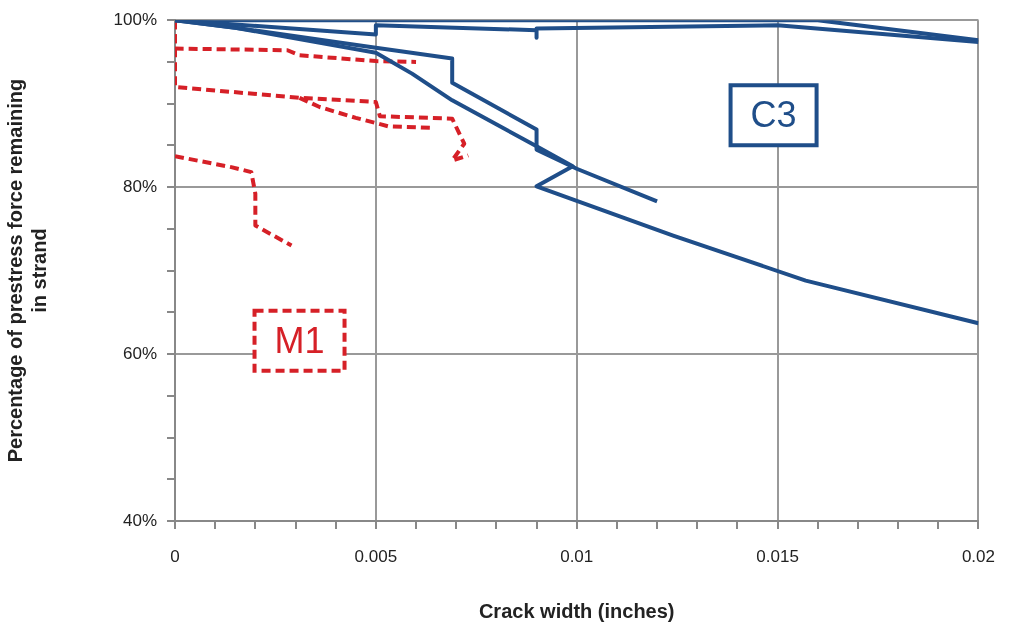 The image size is (1013, 628). I want to click on x-tick-label: 0.005, so click(376, 556).